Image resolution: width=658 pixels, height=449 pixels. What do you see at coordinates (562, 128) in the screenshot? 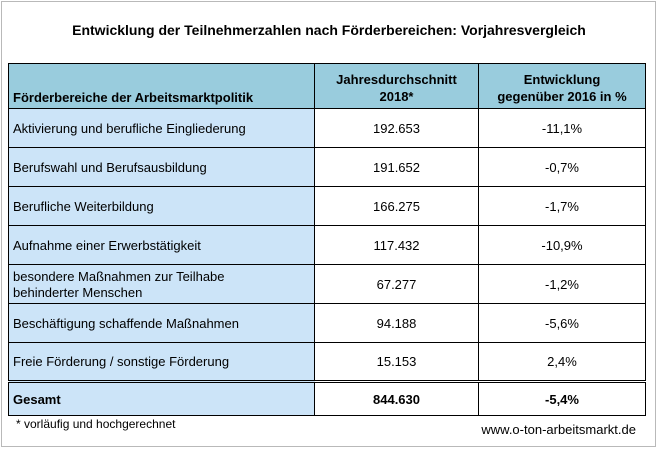
I see `row-change: -11,1%` at bounding box center [562, 128].